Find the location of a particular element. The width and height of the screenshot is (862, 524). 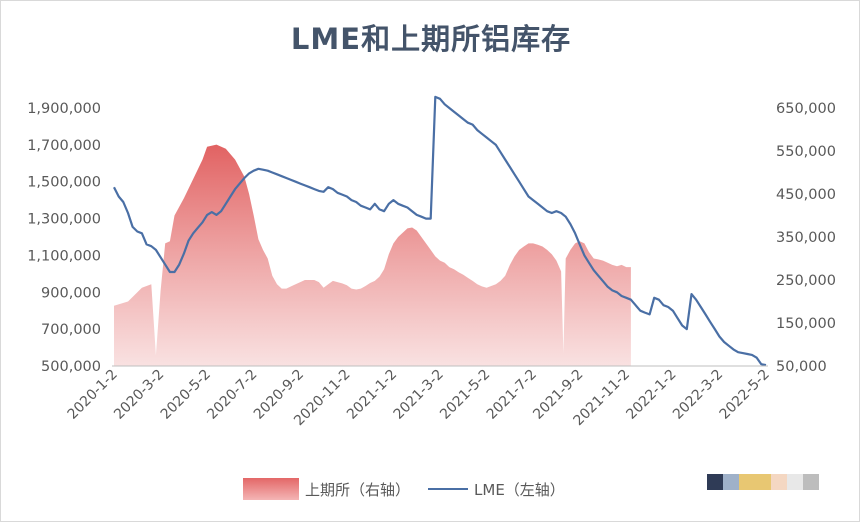

right-tick-label: 650,000 is located at coordinates (806, 109).